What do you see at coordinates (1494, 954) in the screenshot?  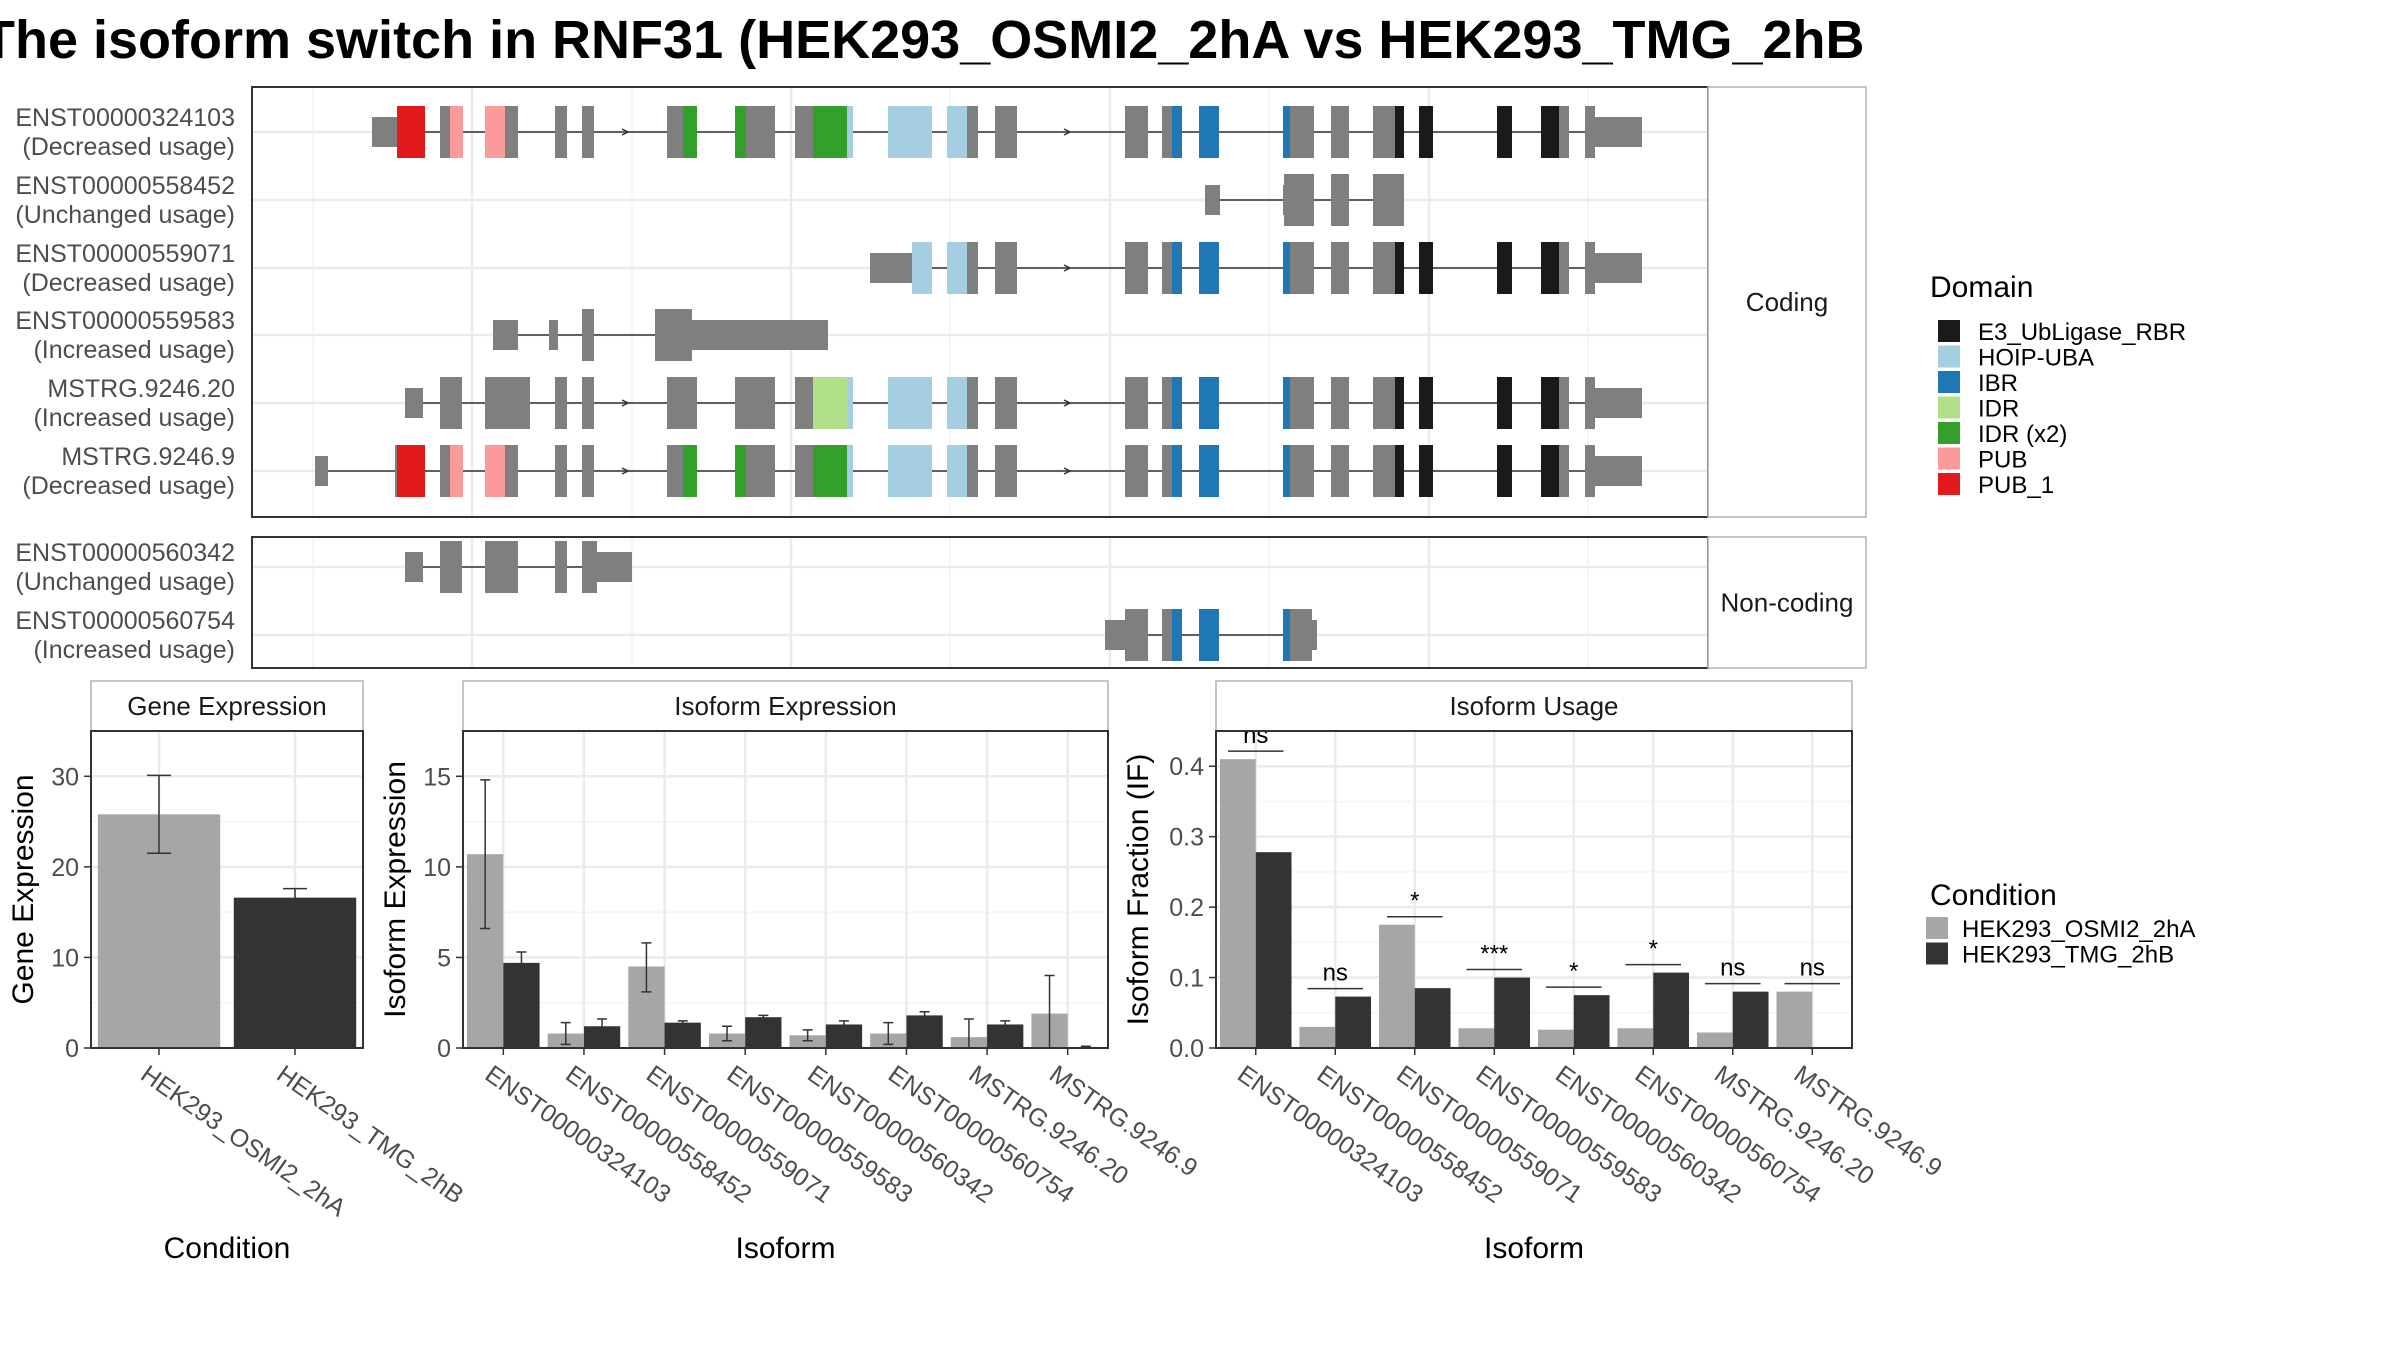 I see `significance-label: ***` at bounding box center [1494, 954].